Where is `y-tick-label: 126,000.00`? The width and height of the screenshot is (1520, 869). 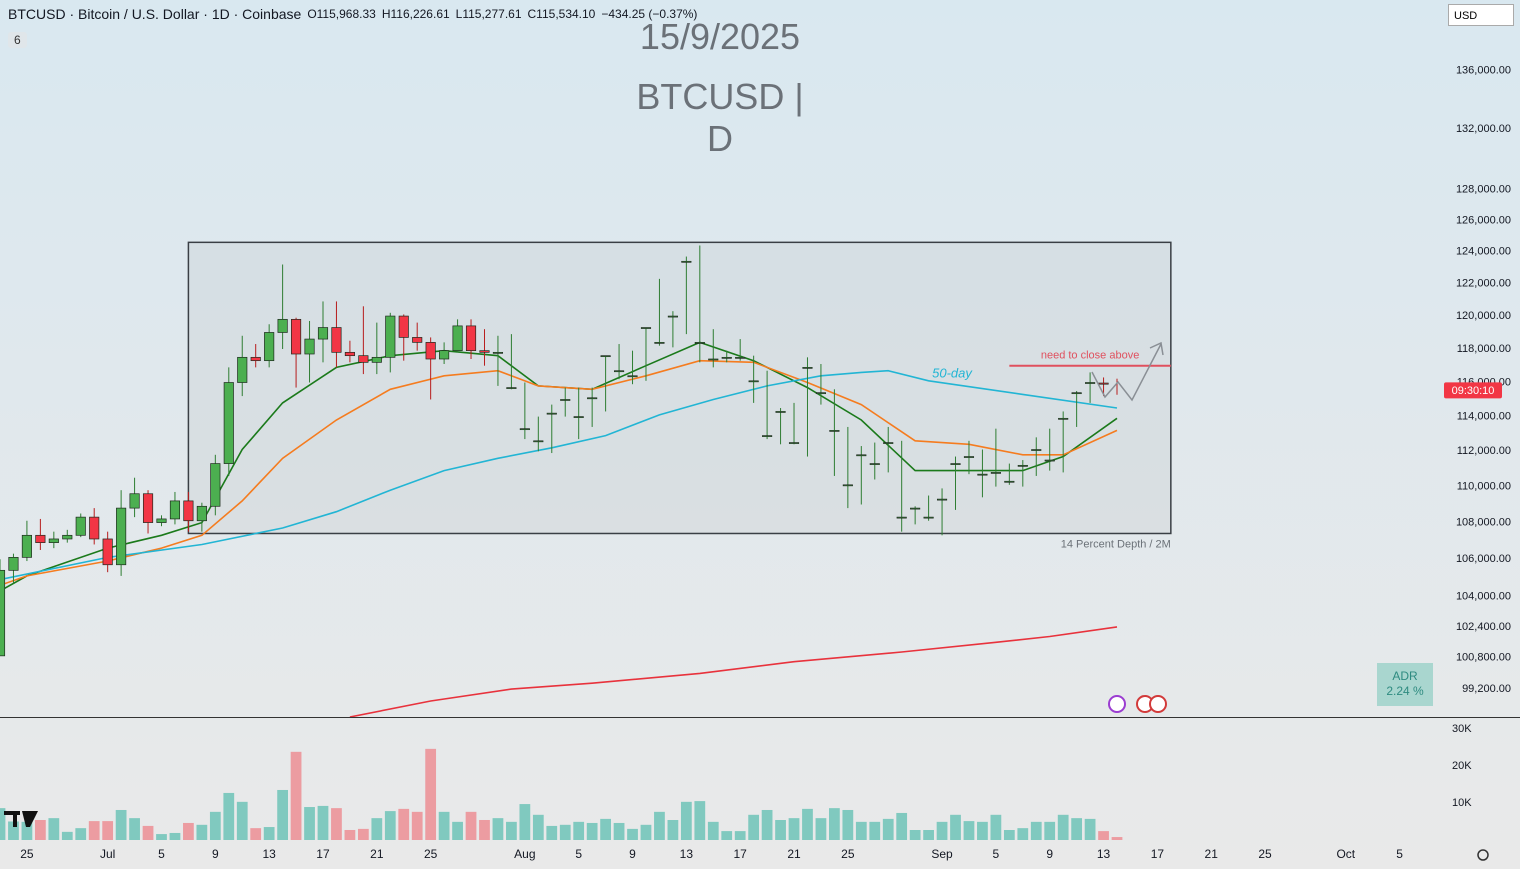 y-tick-label: 126,000.00 is located at coordinates (1483, 220).